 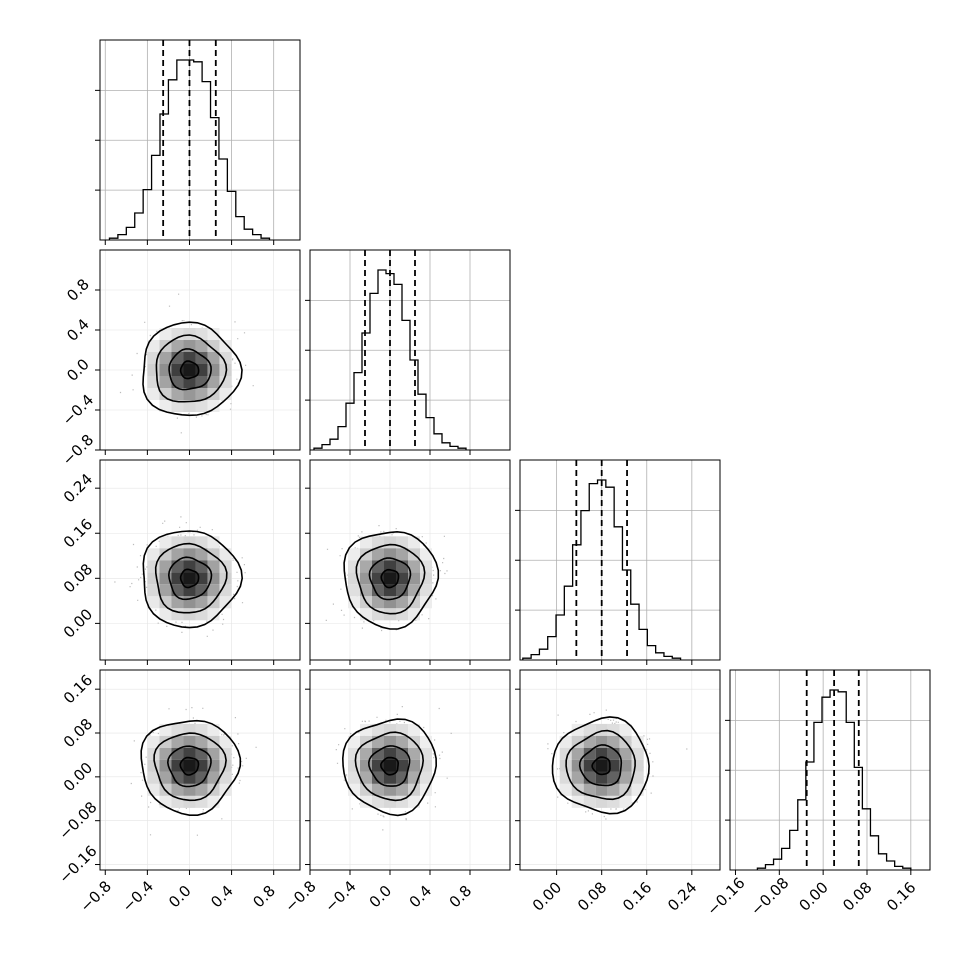 I want to click on x-tick-label: 0.16, so click(x=637, y=896).